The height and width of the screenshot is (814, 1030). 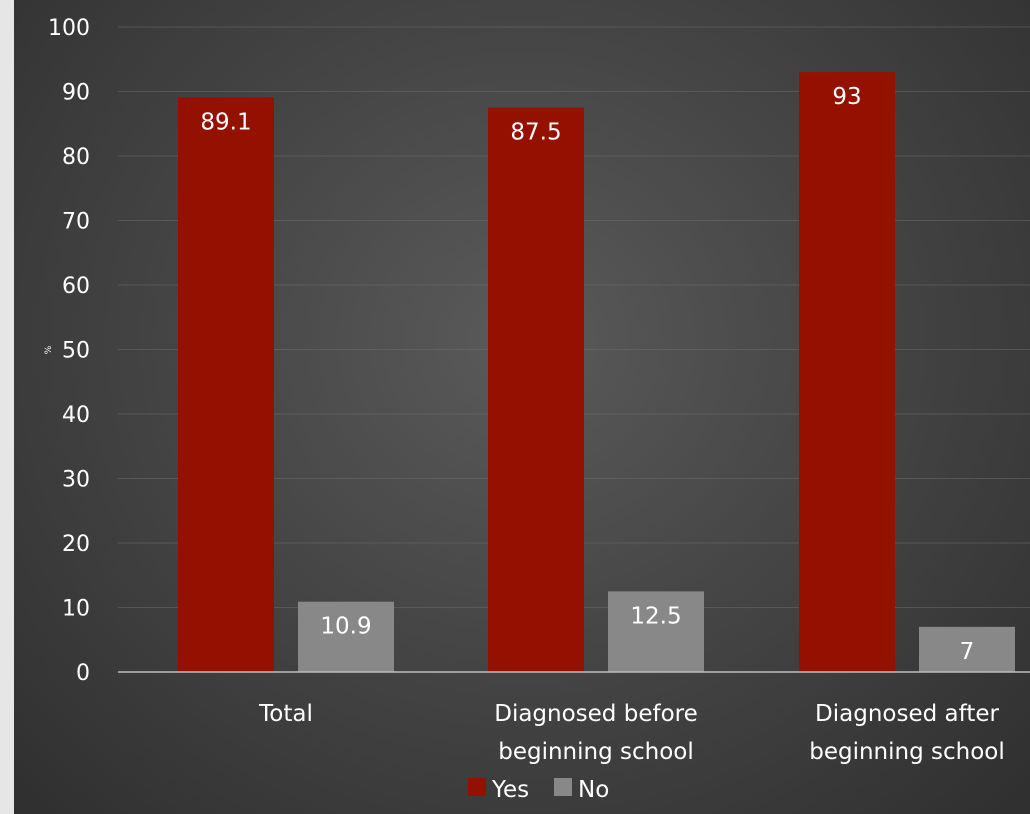 What do you see at coordinates (83, 673) in the screenshot?
I see `y-tick-label: 0` at bounding box center [83, 673].